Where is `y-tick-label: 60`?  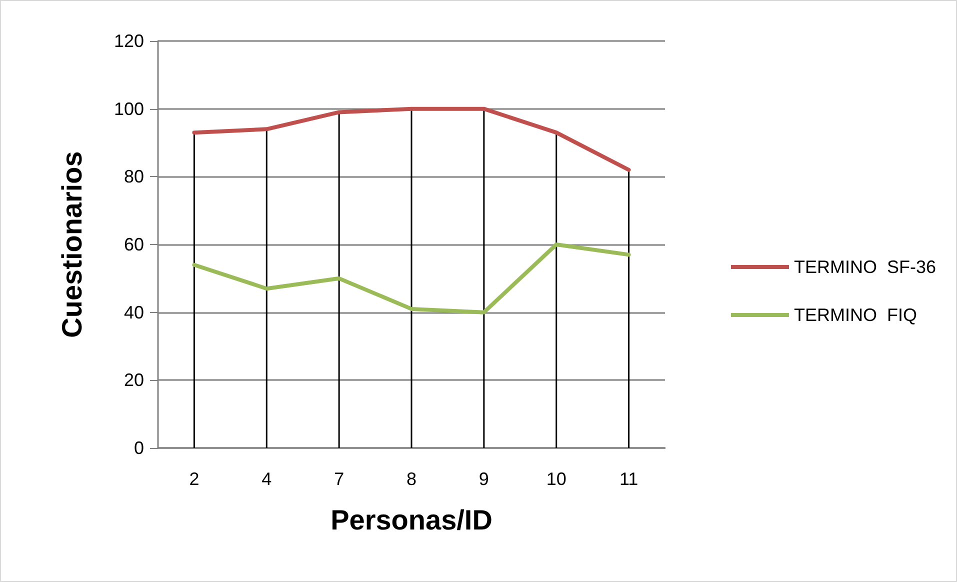 y-tick-label: 60 is located at coordinates (134, 244).